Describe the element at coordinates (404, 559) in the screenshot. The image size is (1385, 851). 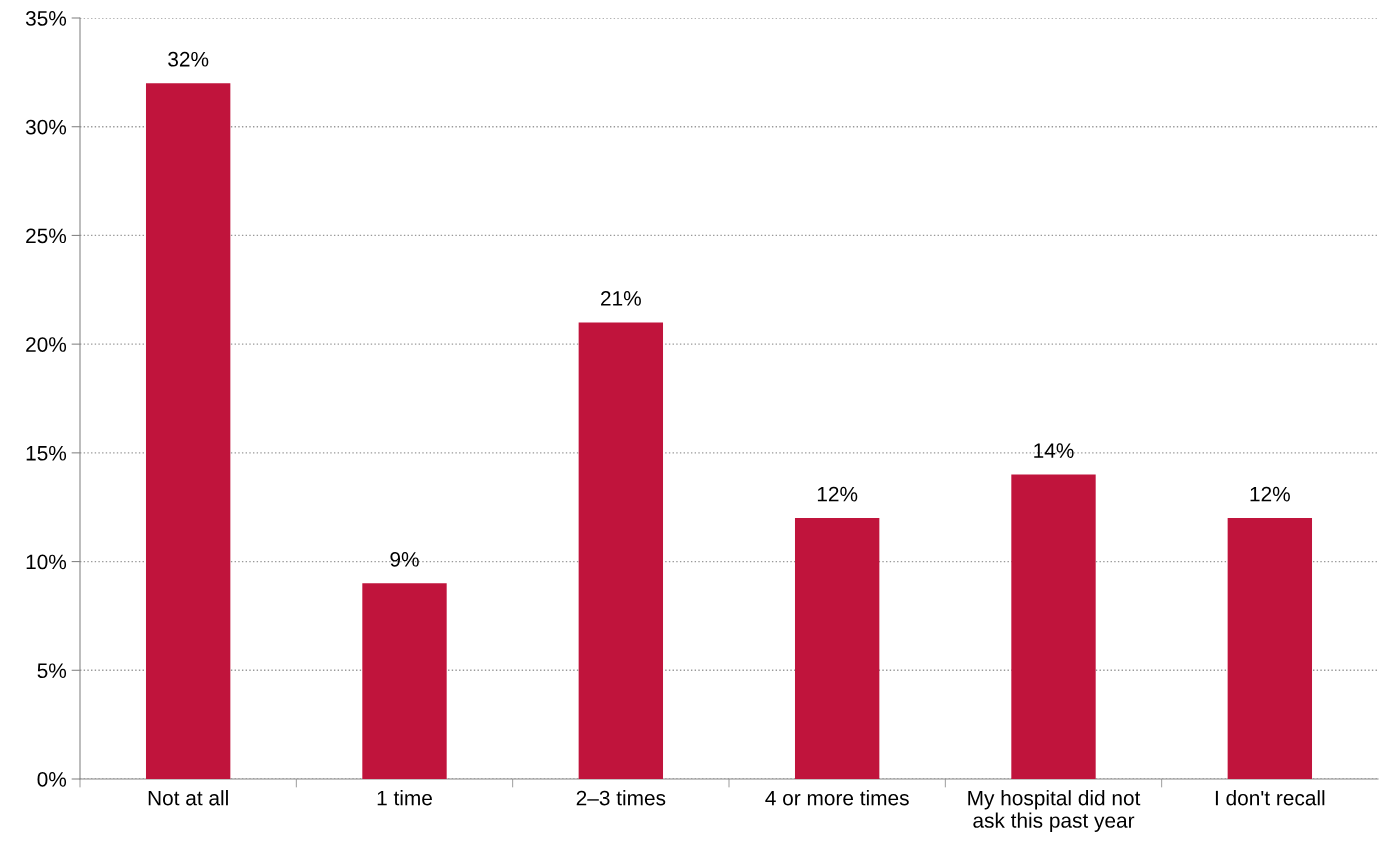
I see `data-label: 9%` at that location.